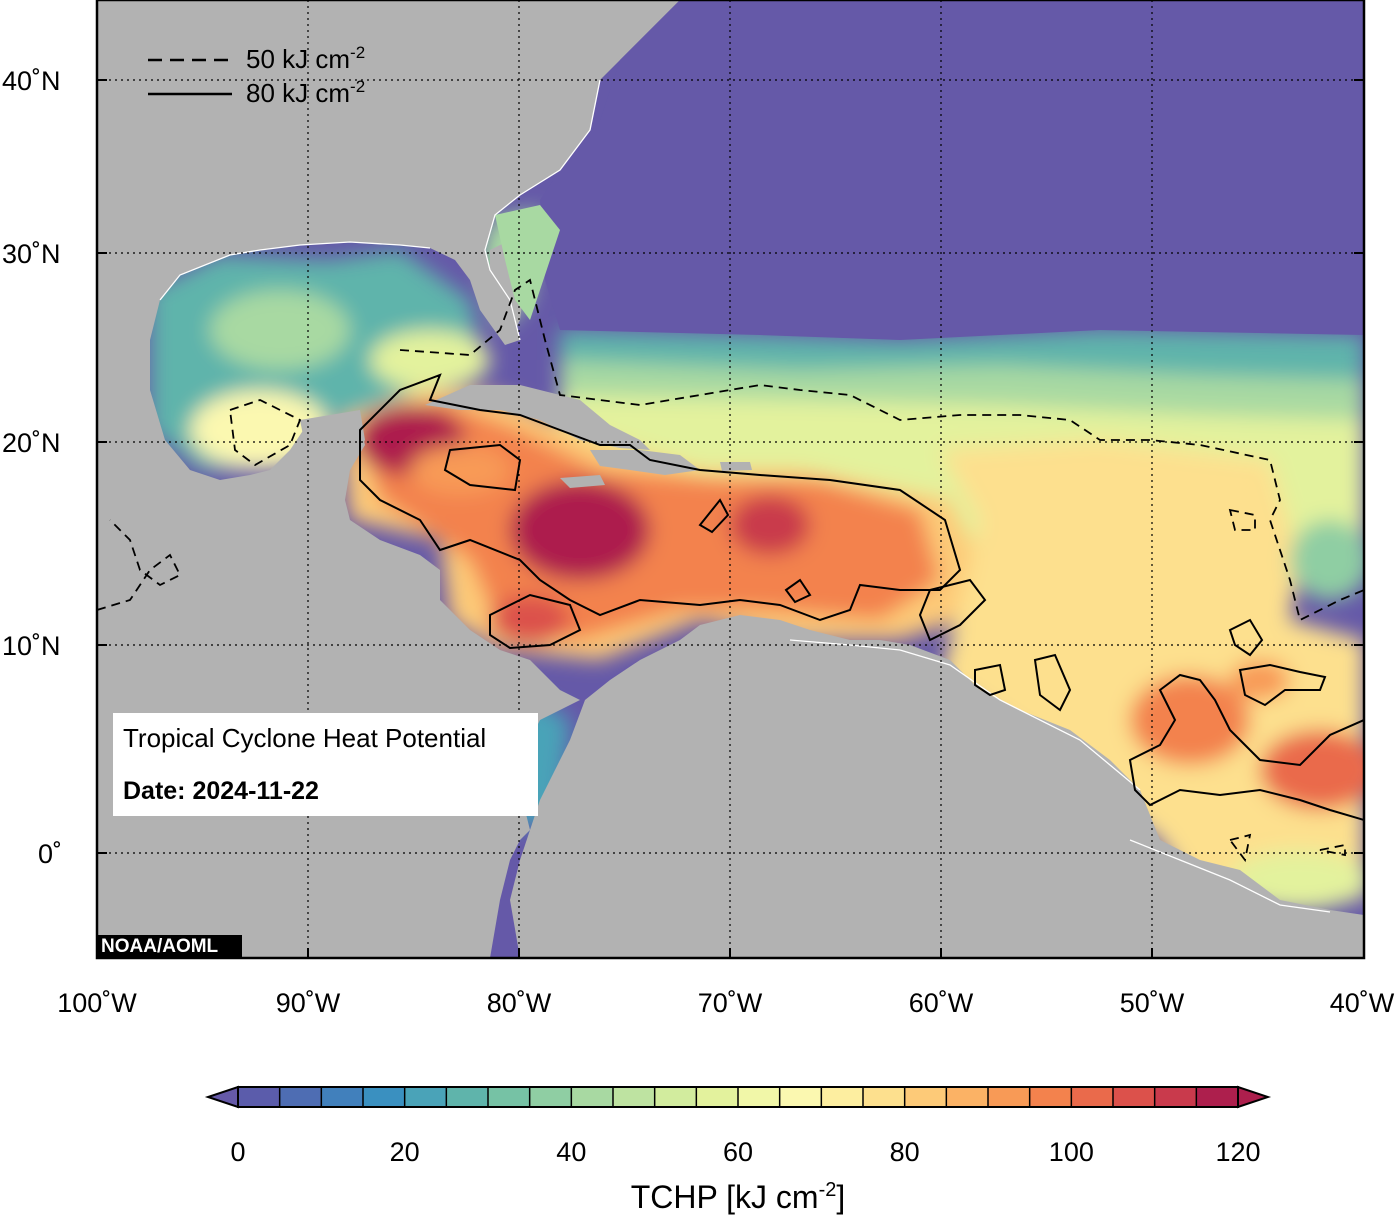 The width and height of the screenshot is (1400, 1218). Describe the element at coordinates (31, 254) in the screenshot. I see `lat-label-30n: 30˚N` at that location.